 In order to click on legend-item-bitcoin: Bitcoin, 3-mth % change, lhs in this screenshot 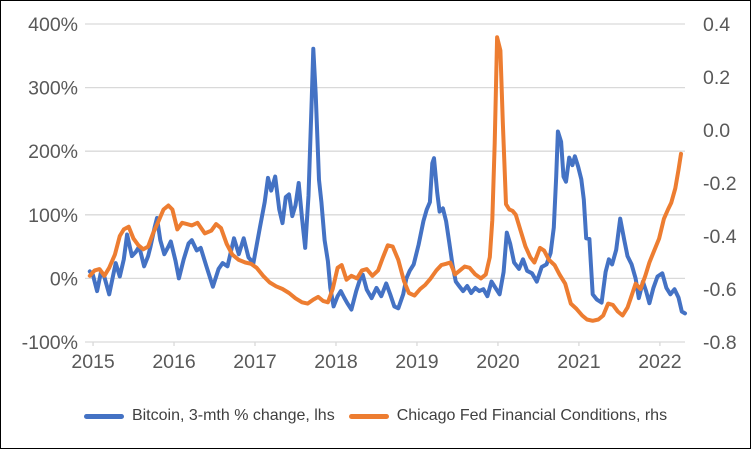, I will do `click(209, 416)`.